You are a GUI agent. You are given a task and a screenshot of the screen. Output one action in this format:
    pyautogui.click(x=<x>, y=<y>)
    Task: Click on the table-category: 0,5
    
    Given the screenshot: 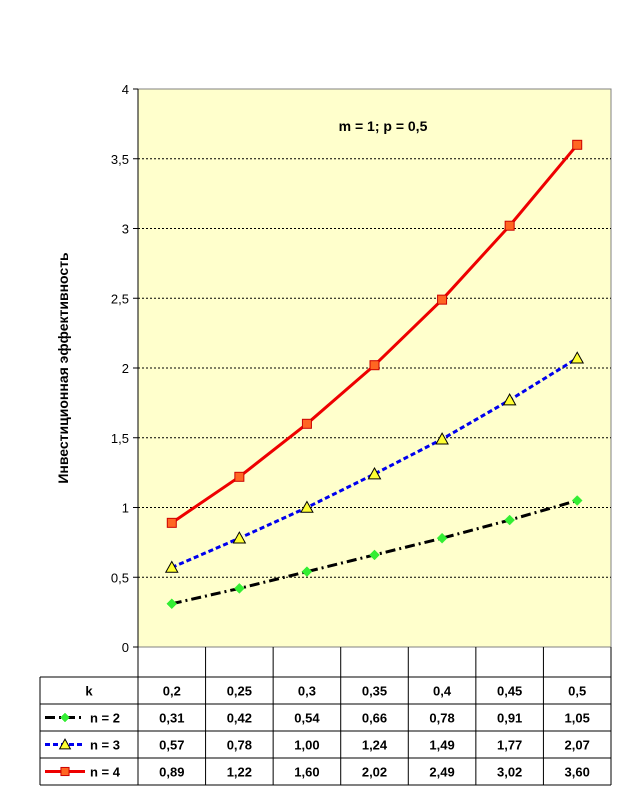 What is the action you would take?
    pyautogui.click(x=577, y=691)
    